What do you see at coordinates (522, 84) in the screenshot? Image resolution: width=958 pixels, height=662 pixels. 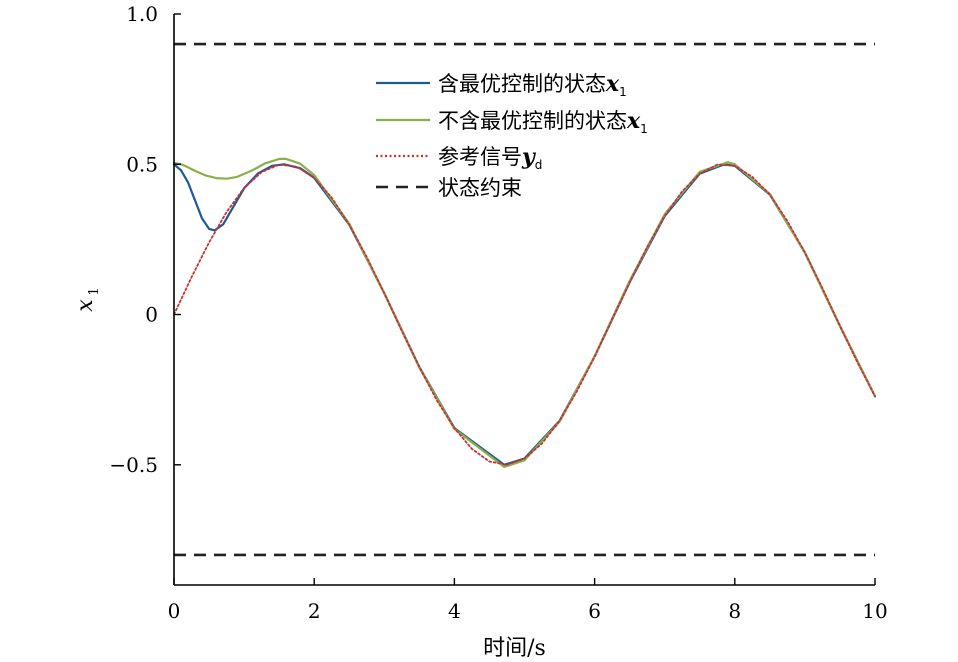 I see `legend-label-text: 含最优控制的状态` at bounding box center [522, 84].